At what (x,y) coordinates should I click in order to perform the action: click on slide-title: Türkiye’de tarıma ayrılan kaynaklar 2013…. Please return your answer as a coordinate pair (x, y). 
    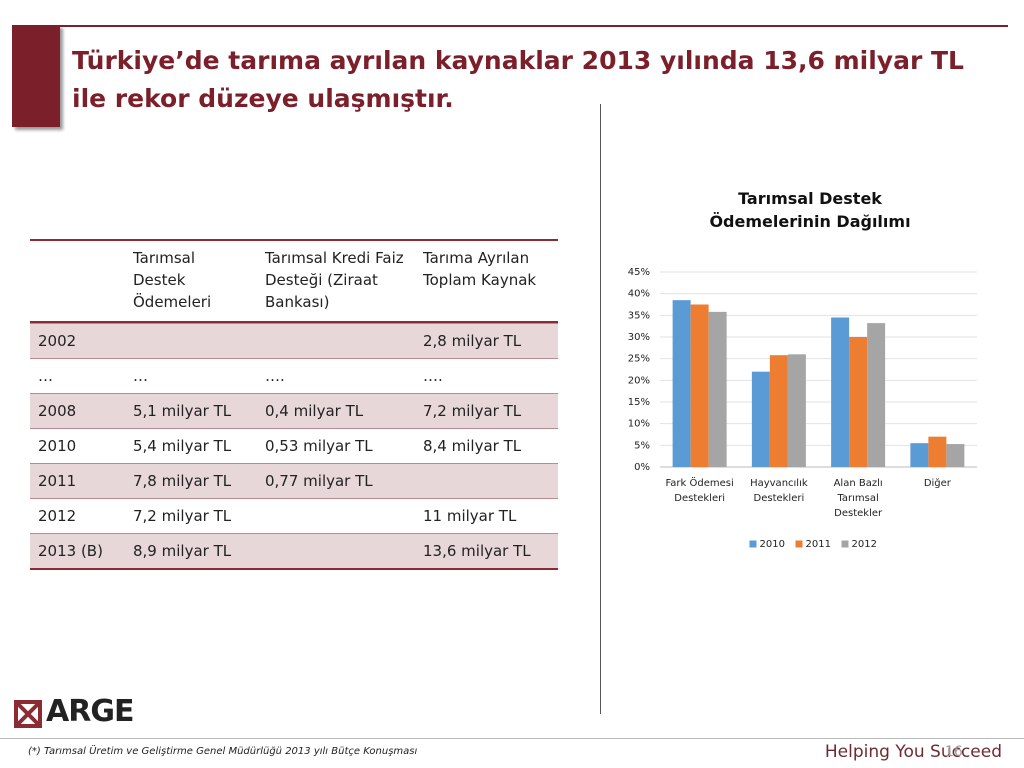
    Looking at the image, I should click on (518, 79).